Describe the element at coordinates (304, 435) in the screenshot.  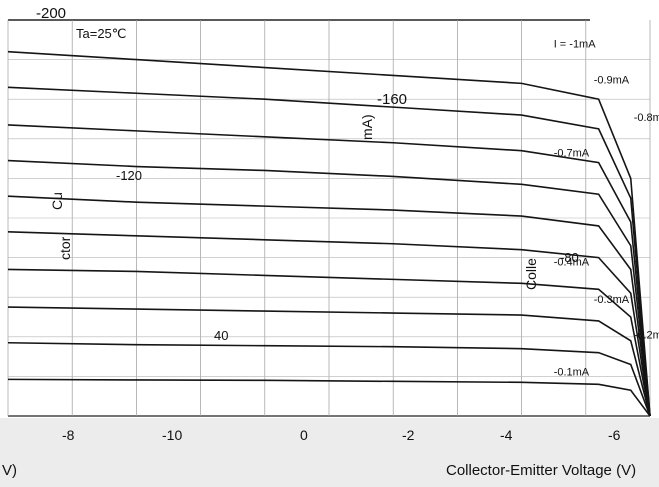
I see `x-tick-label-0: 0` at that location.